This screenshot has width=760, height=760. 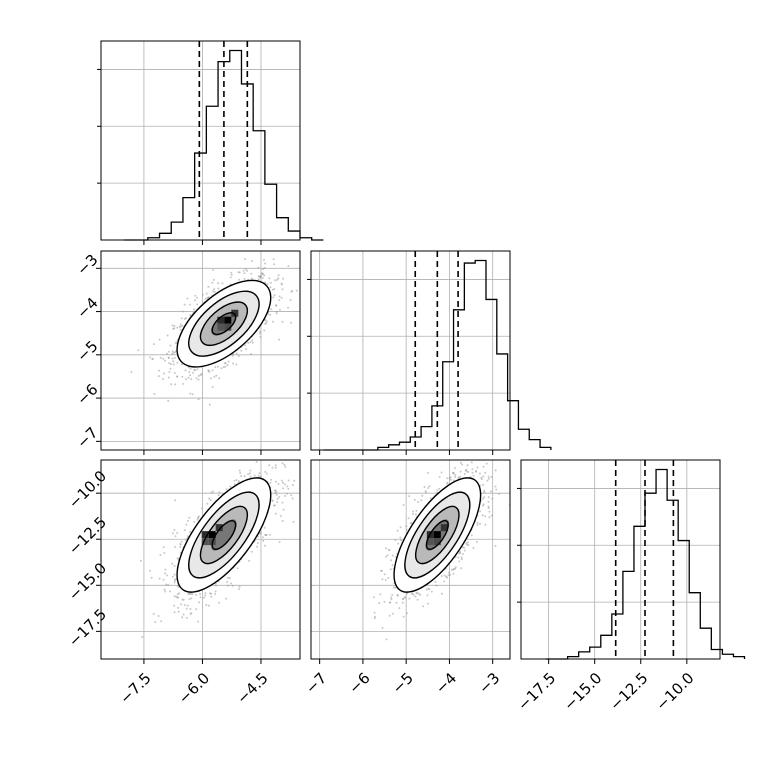 What do you see at coordinates (87, 308) in the screenshot?
I see `y-tick-label: −4` at bounding box center [87, 308].